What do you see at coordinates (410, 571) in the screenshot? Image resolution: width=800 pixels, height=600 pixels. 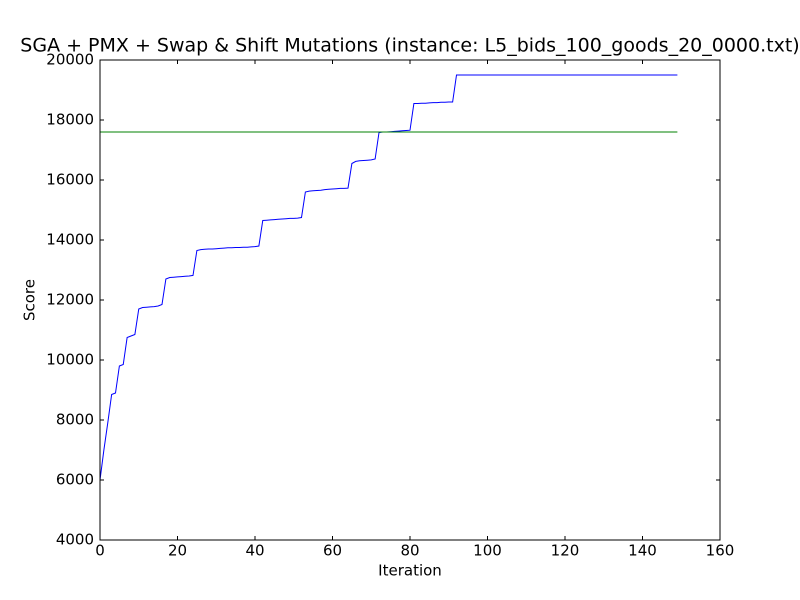 I see `x-axis-label: Iteration` at bounding box center [410, 571].